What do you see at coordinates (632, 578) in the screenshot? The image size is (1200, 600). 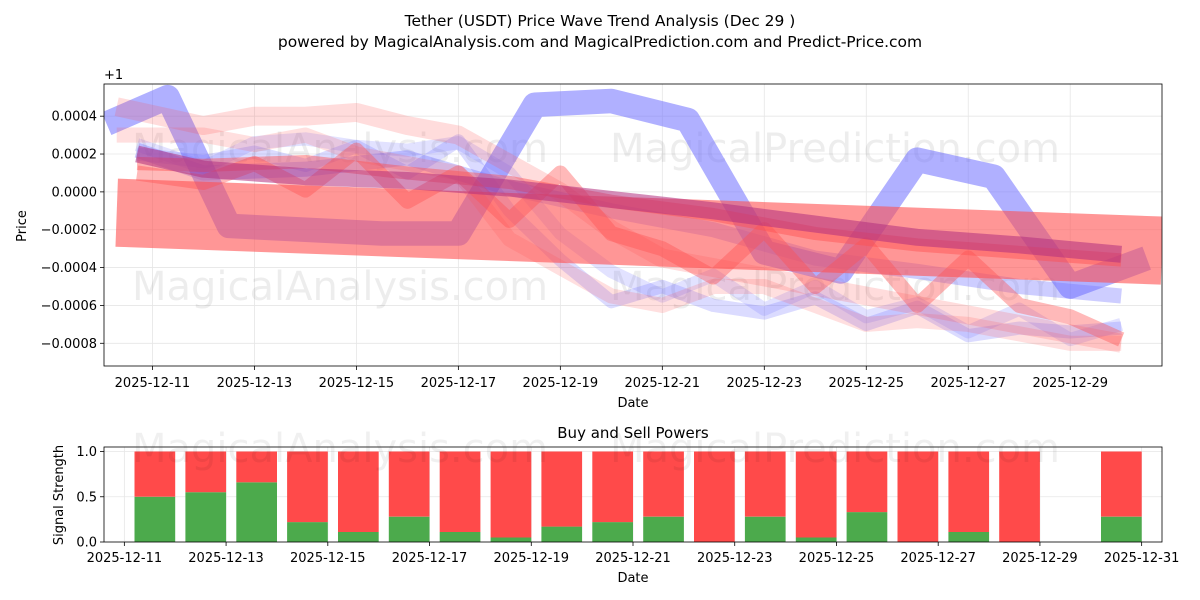 I see `buy-sell-x-axis-label: Date` at bounding box center [632, 578].